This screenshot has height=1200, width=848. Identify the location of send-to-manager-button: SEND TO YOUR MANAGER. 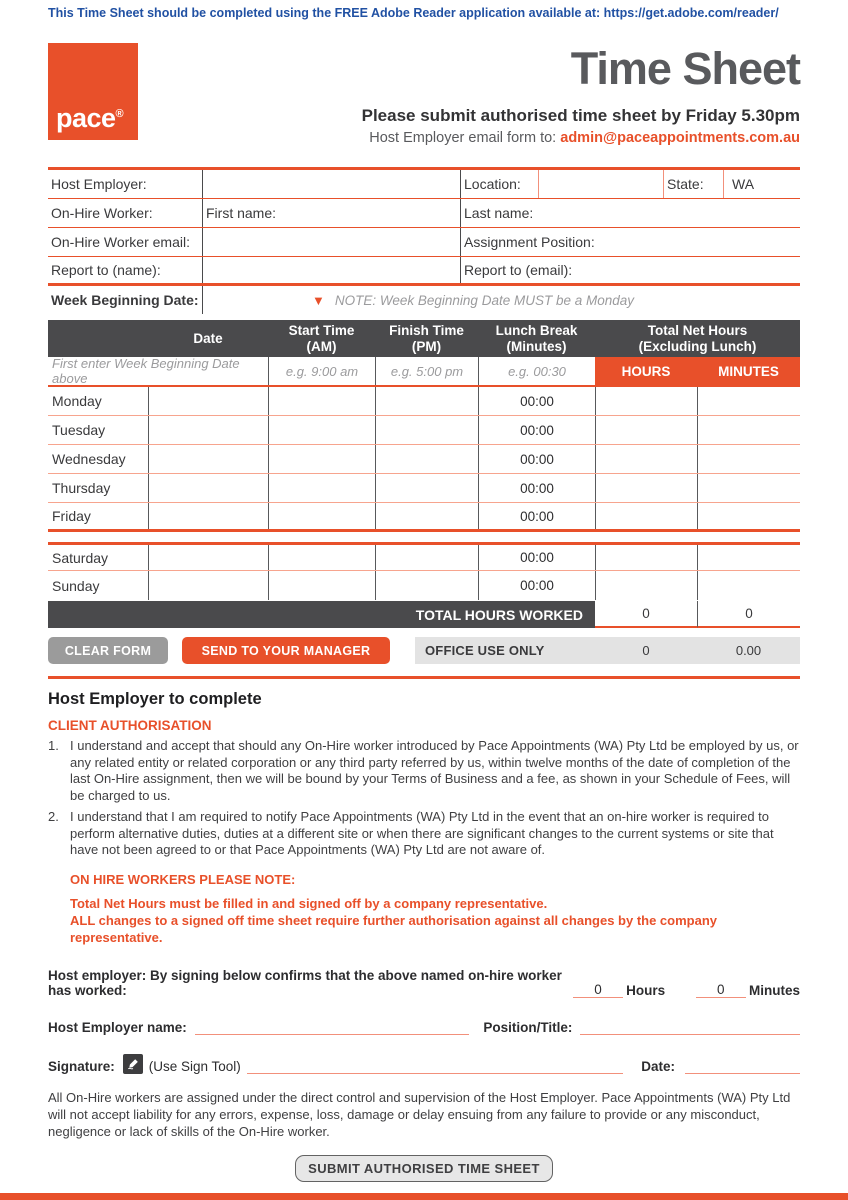
(286, 651).